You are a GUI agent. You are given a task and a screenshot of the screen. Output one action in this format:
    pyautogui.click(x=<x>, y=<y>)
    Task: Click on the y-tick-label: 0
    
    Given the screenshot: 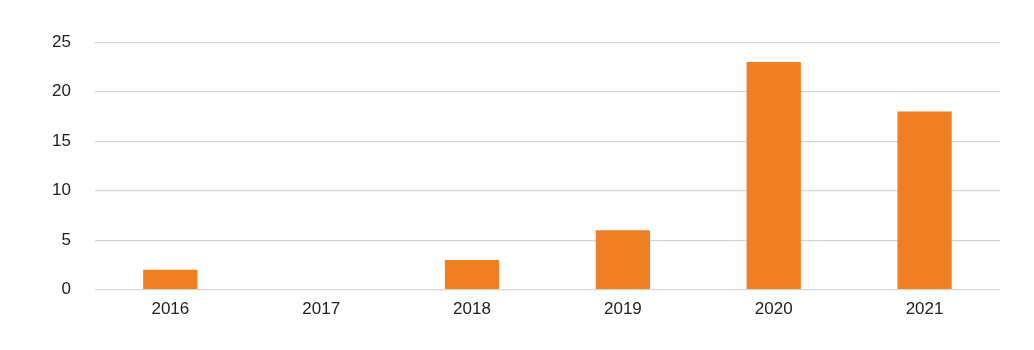 What is the action you would take?
    pyautogui.click(x=66, y=289)
    